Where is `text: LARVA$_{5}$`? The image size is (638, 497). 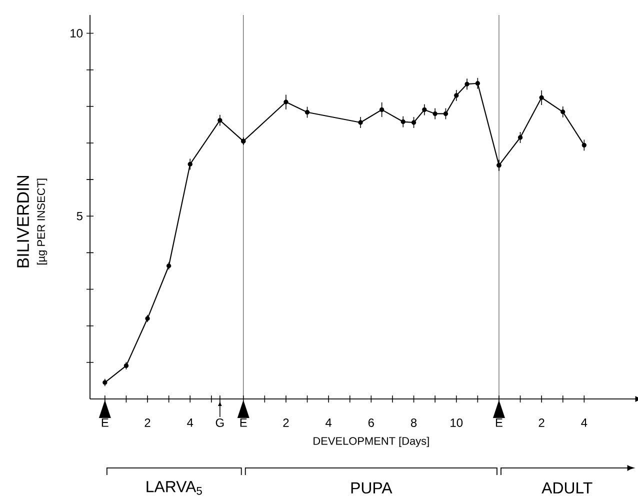
text: LARVA$_{5}$ is located at coordinates (174, 488).